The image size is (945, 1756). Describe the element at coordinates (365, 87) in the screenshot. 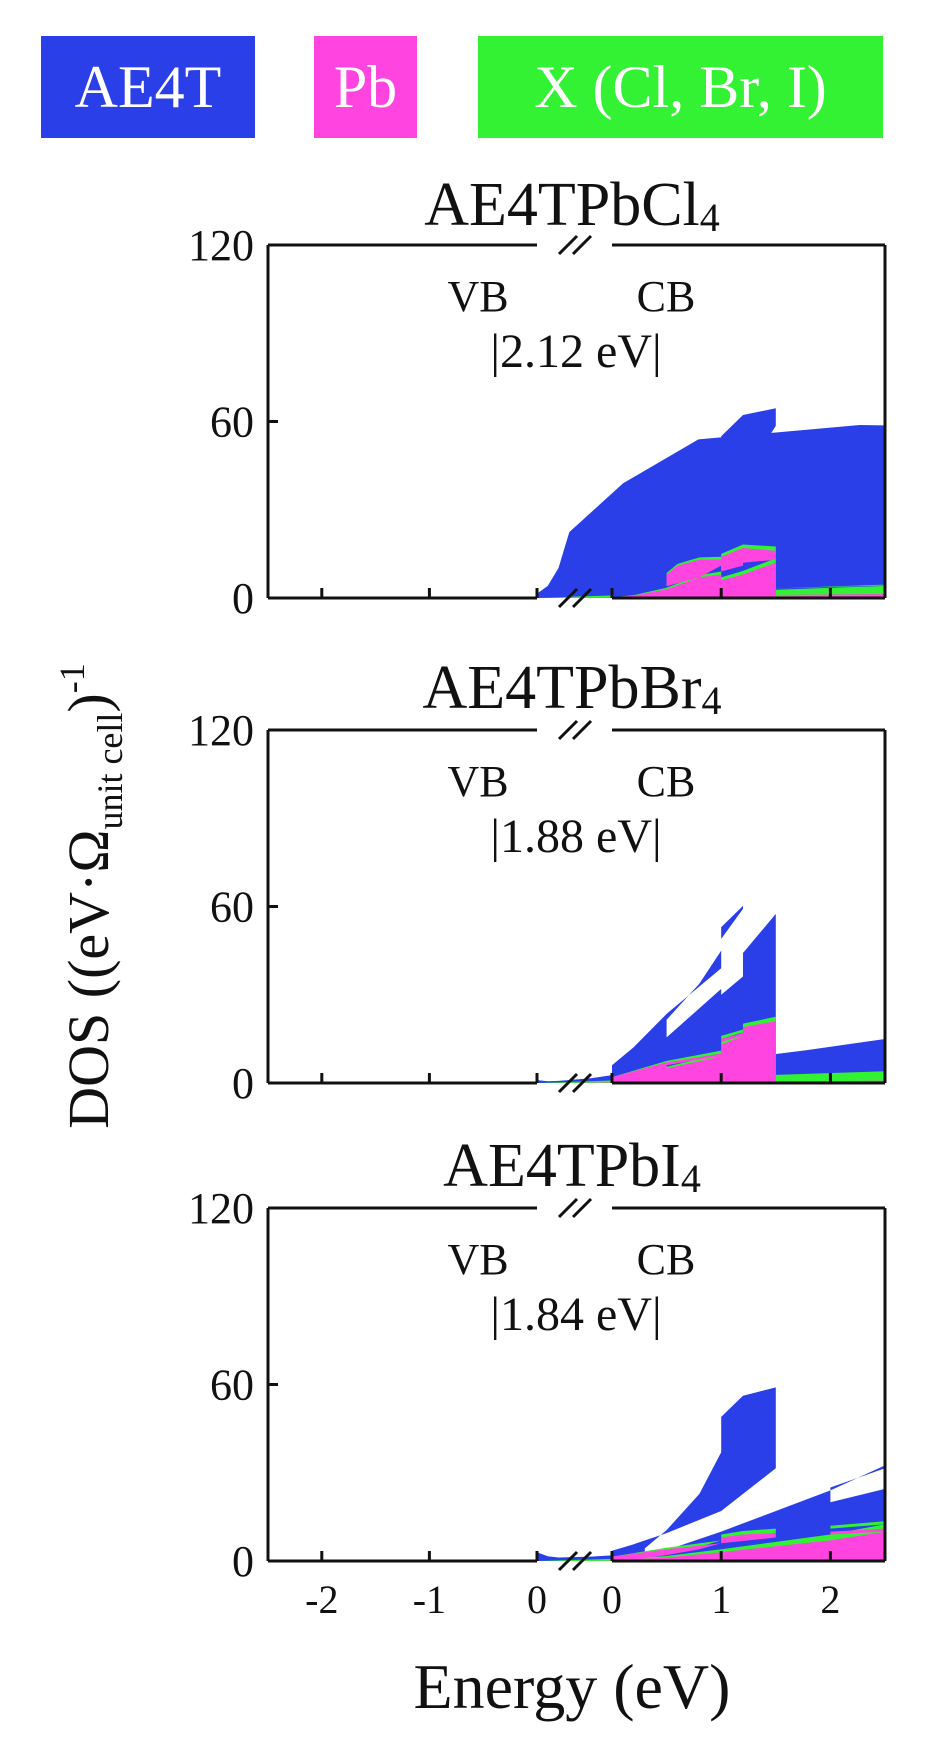

I see `legend-pb: Pb` at that location.